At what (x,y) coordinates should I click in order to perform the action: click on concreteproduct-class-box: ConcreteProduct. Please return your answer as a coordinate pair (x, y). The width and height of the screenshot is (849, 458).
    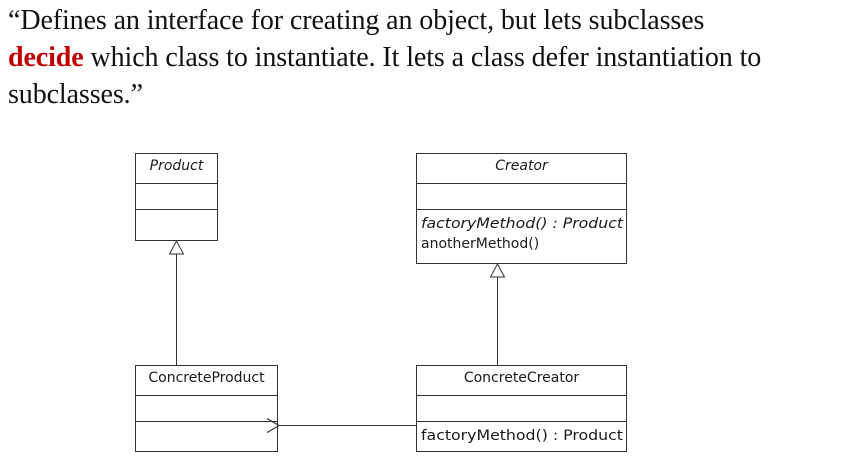
    Looking at the image, I should click on (206, 408).